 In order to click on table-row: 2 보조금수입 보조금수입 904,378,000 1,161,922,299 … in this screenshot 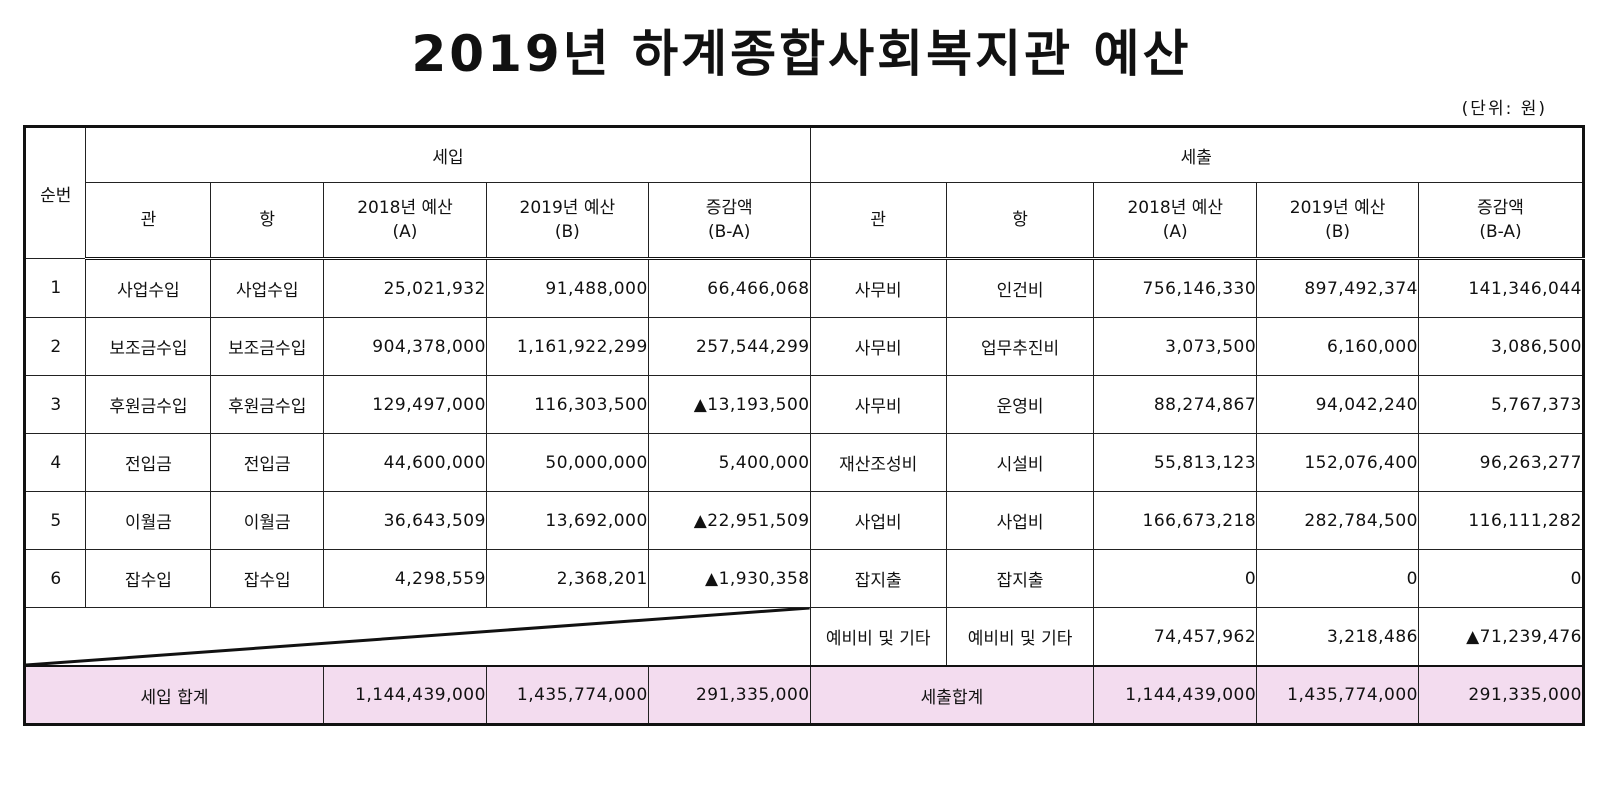, I will do `click(803, 346)`.